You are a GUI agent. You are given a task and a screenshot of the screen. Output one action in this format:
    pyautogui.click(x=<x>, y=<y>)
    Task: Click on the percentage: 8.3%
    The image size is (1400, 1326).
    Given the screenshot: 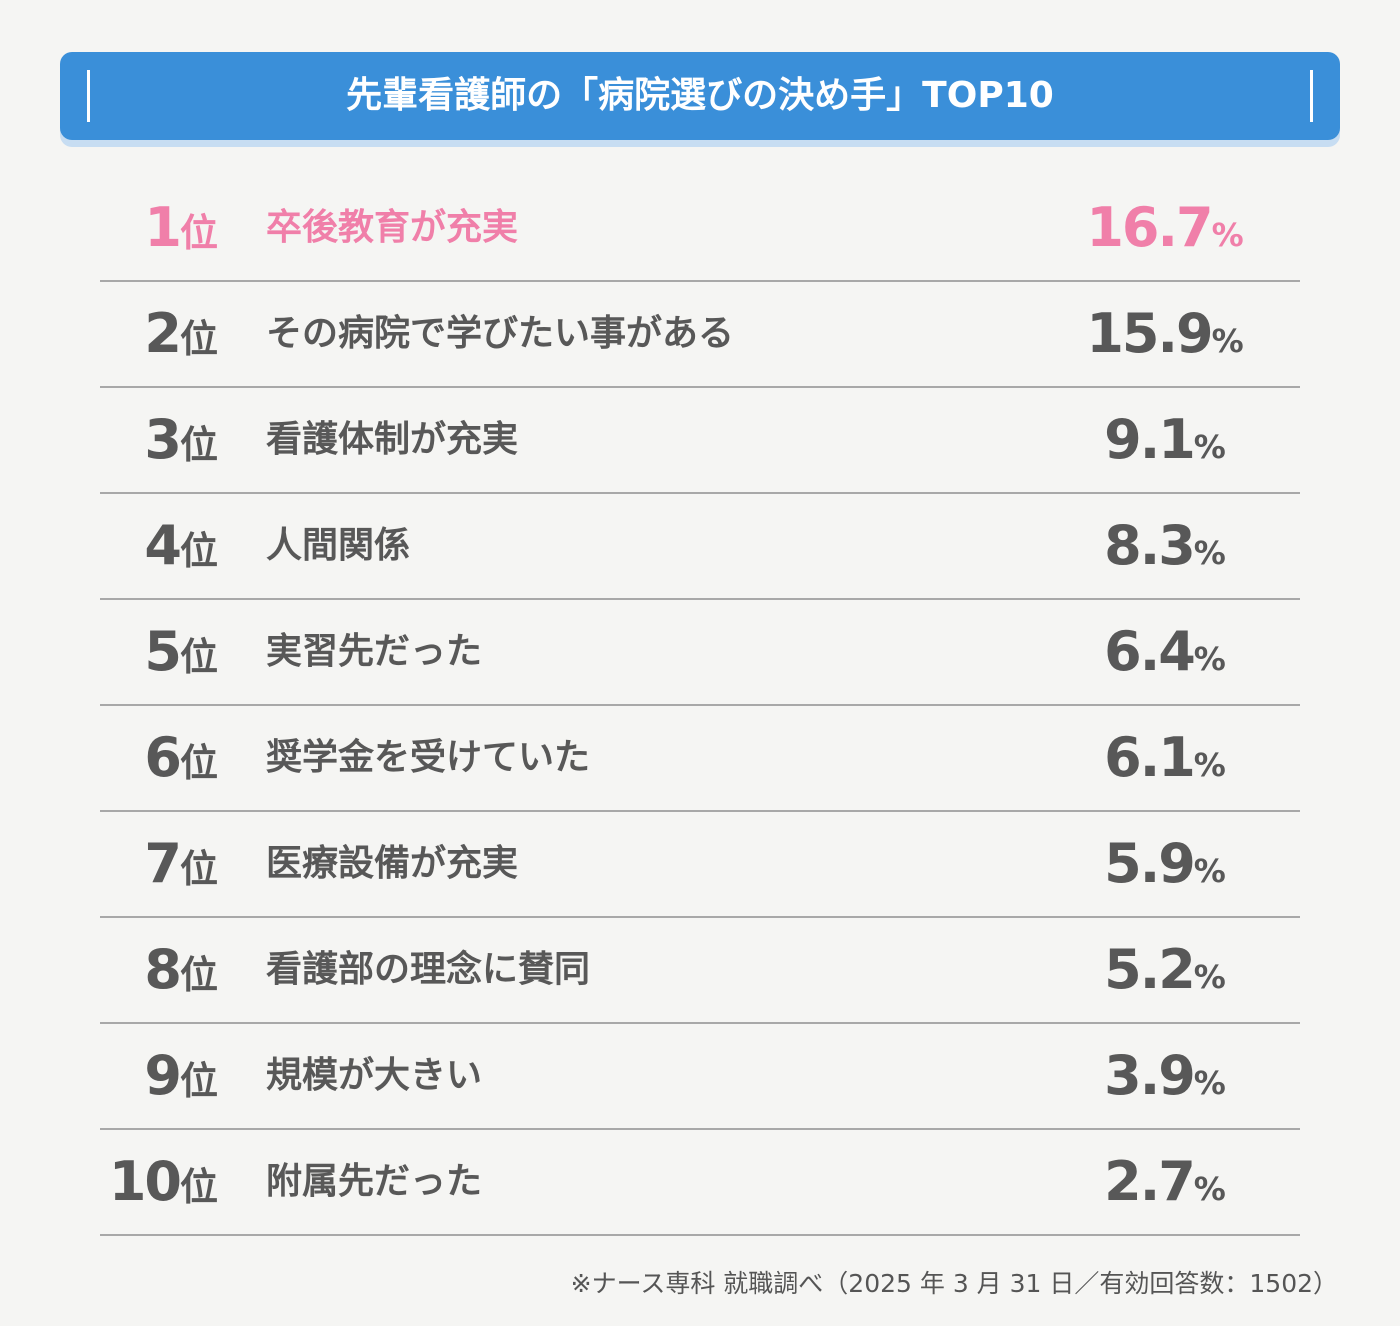 What is the action you would take?
    pyautogui.click(x=1165, y=552)
    